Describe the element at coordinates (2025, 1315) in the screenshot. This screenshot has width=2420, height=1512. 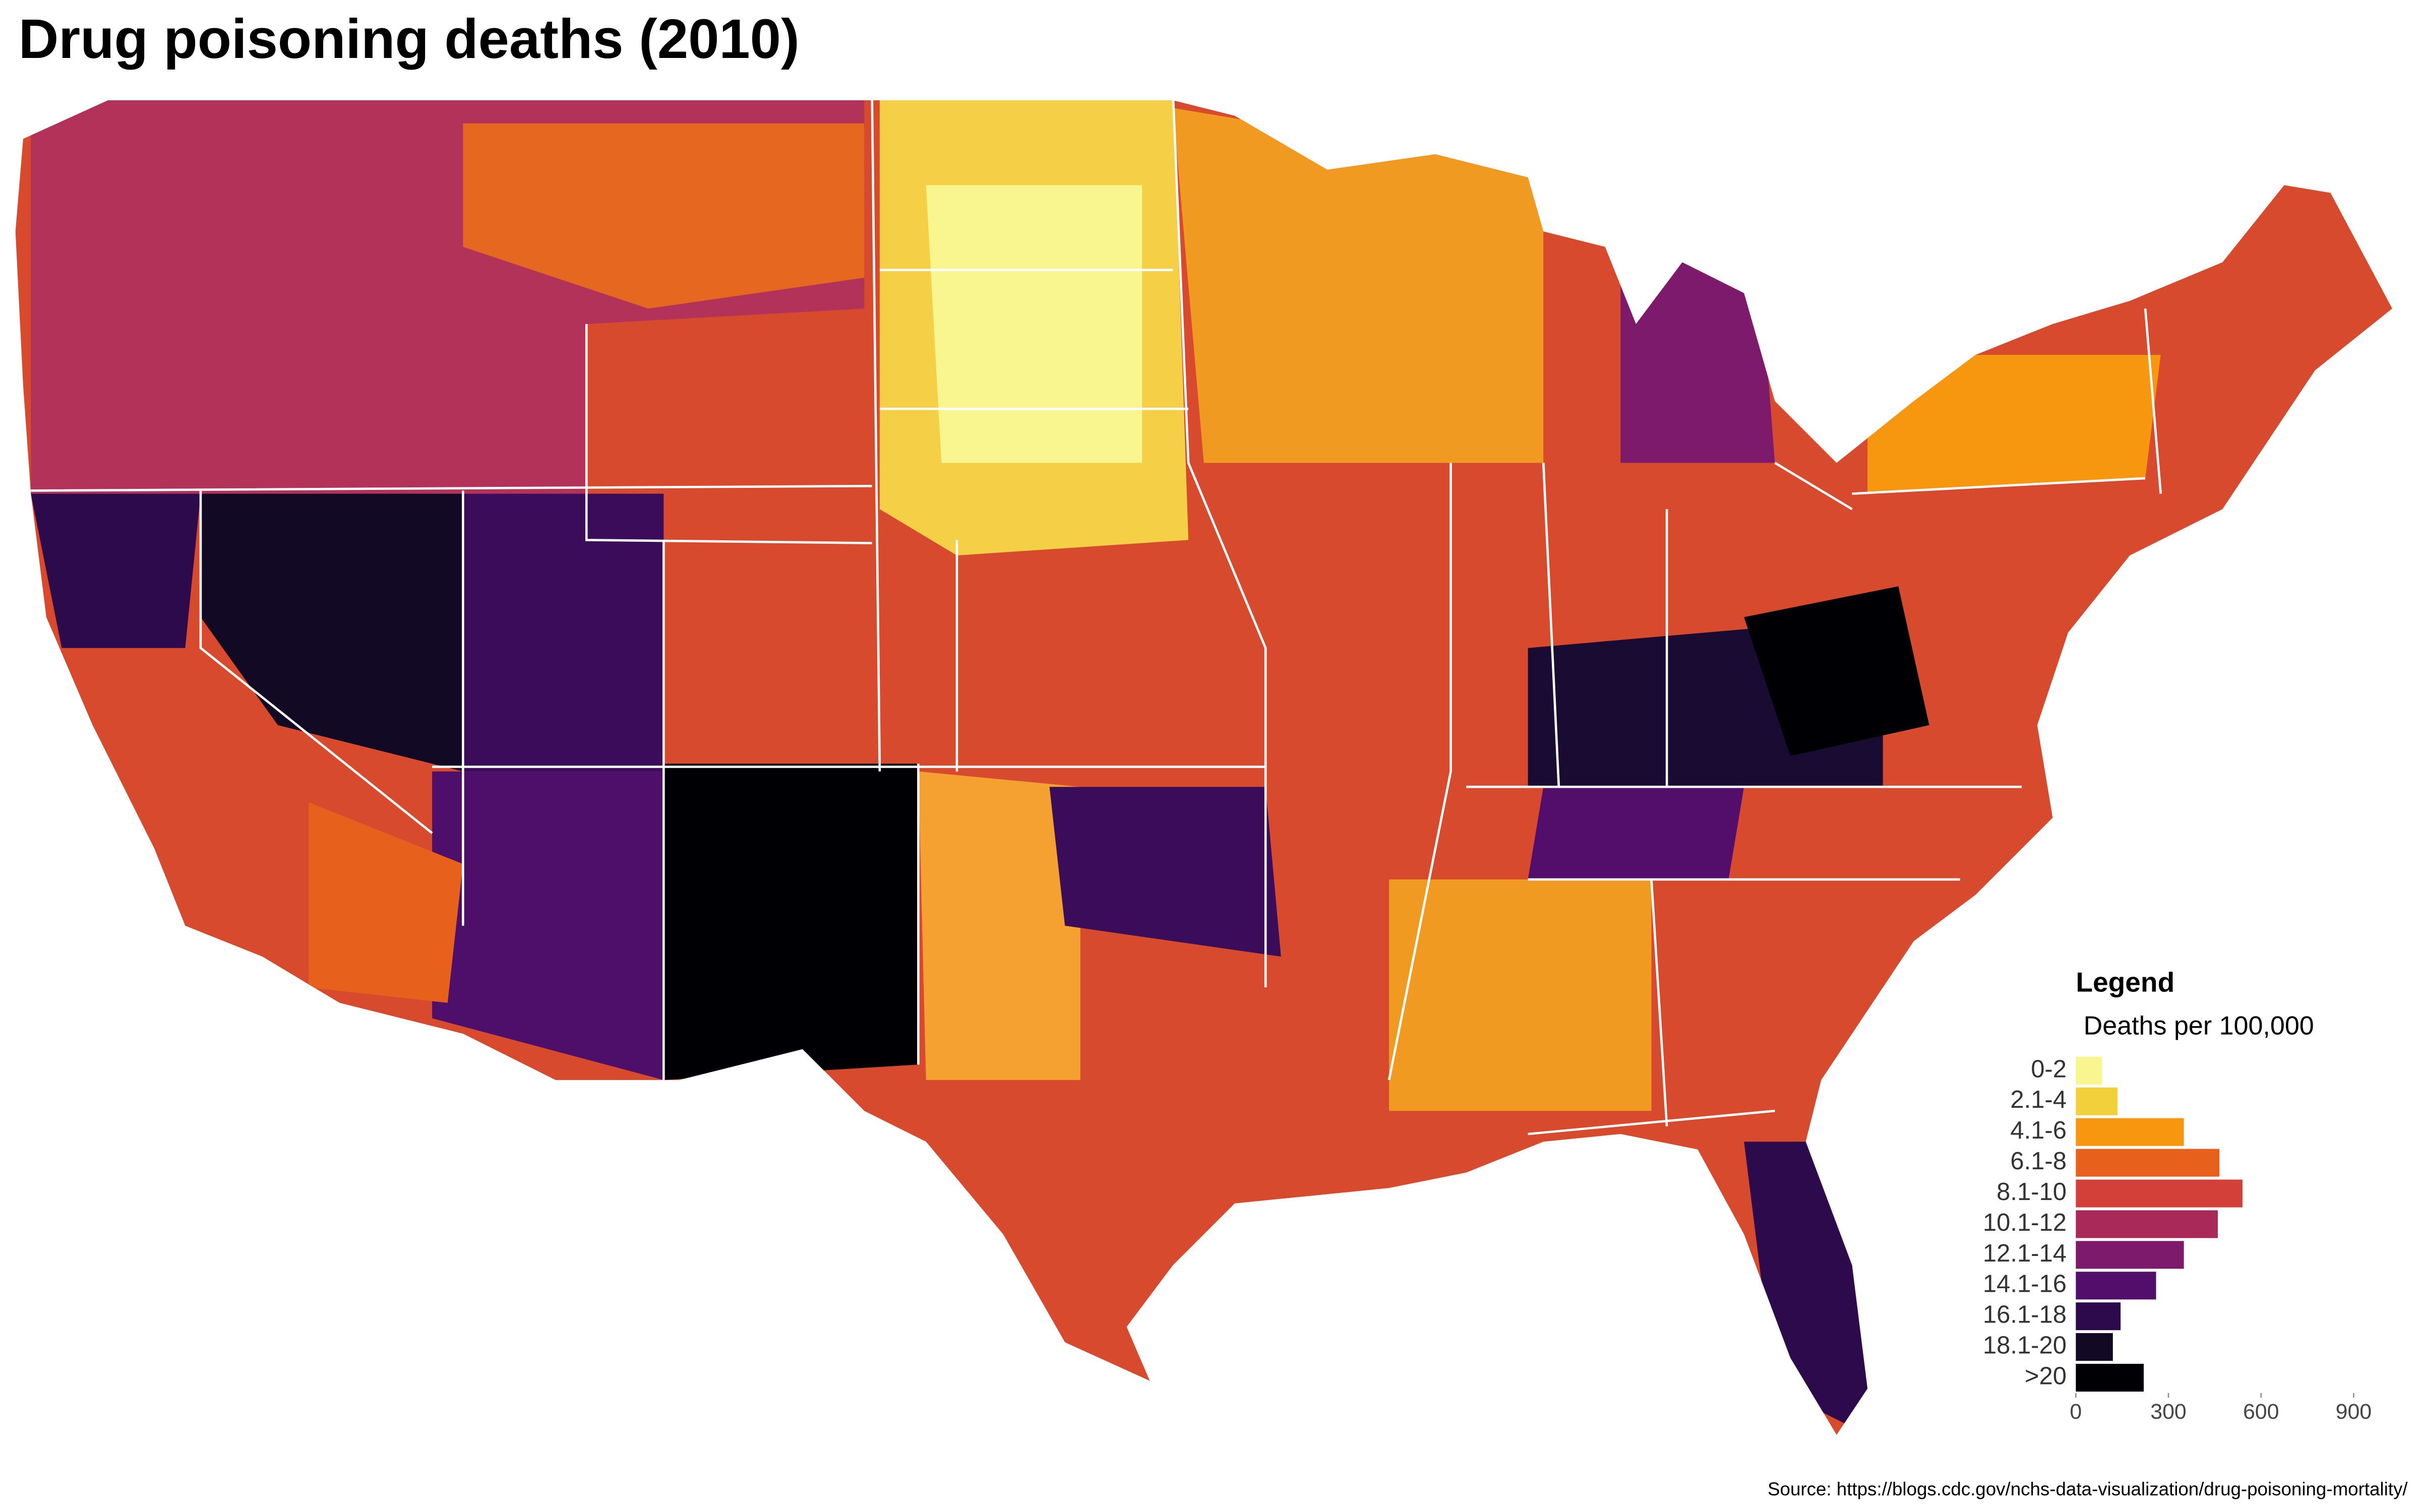
I see `legend-category: 16.1-18` at that location.